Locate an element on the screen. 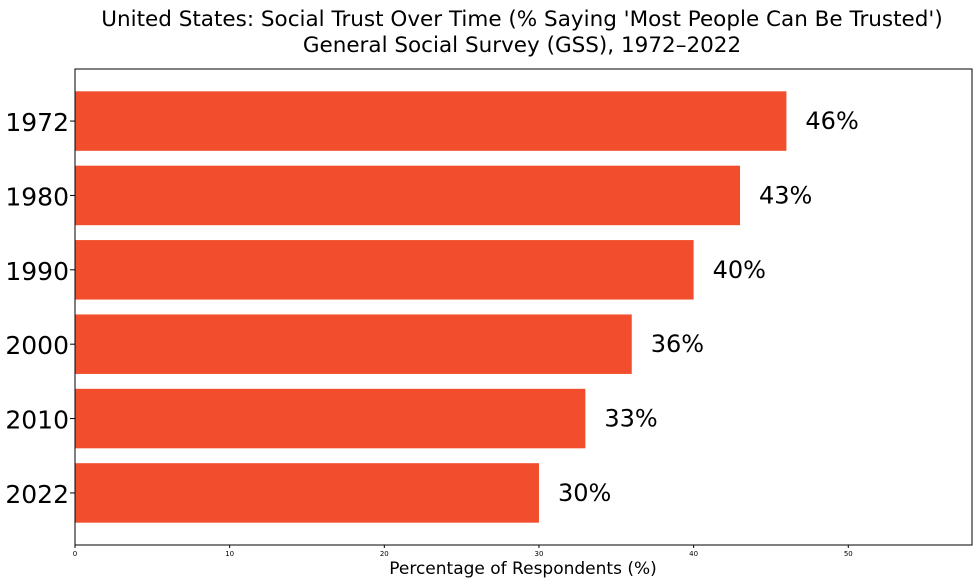  bar-1980 is located at coordinates (408, 195).